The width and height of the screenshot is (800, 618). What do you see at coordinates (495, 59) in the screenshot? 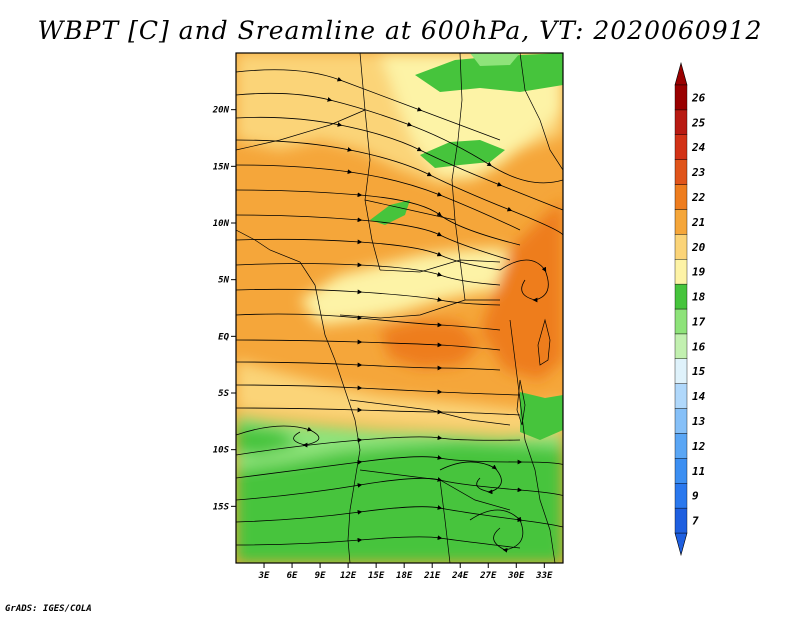
I see `green-patch-northeast` at bounding box center [495, 59].